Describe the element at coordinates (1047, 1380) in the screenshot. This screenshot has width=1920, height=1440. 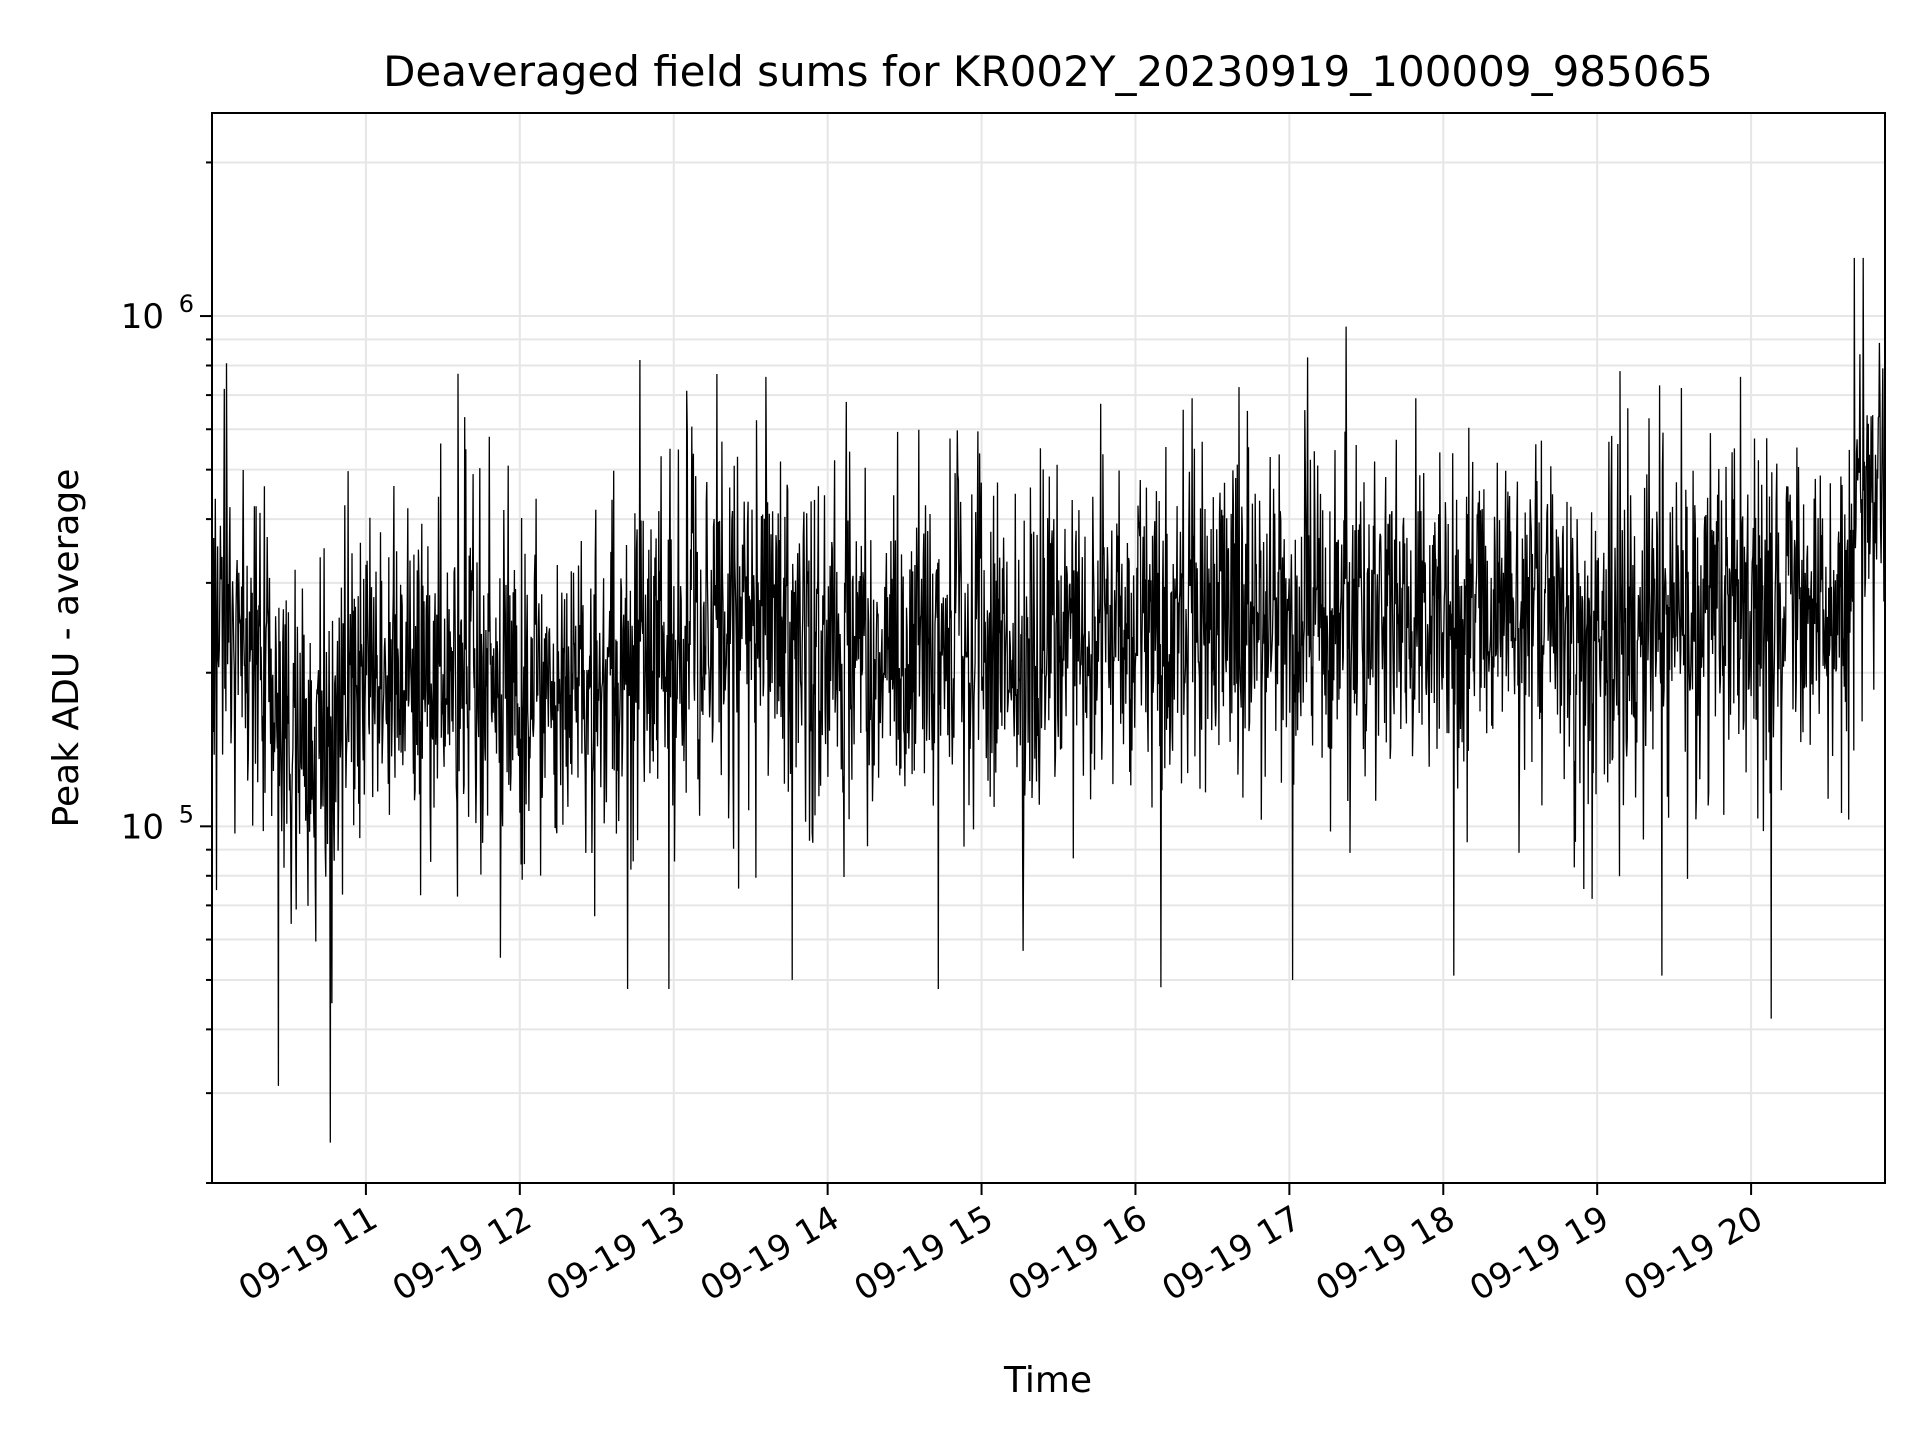
I see `x-axis-label: Time` at that location.